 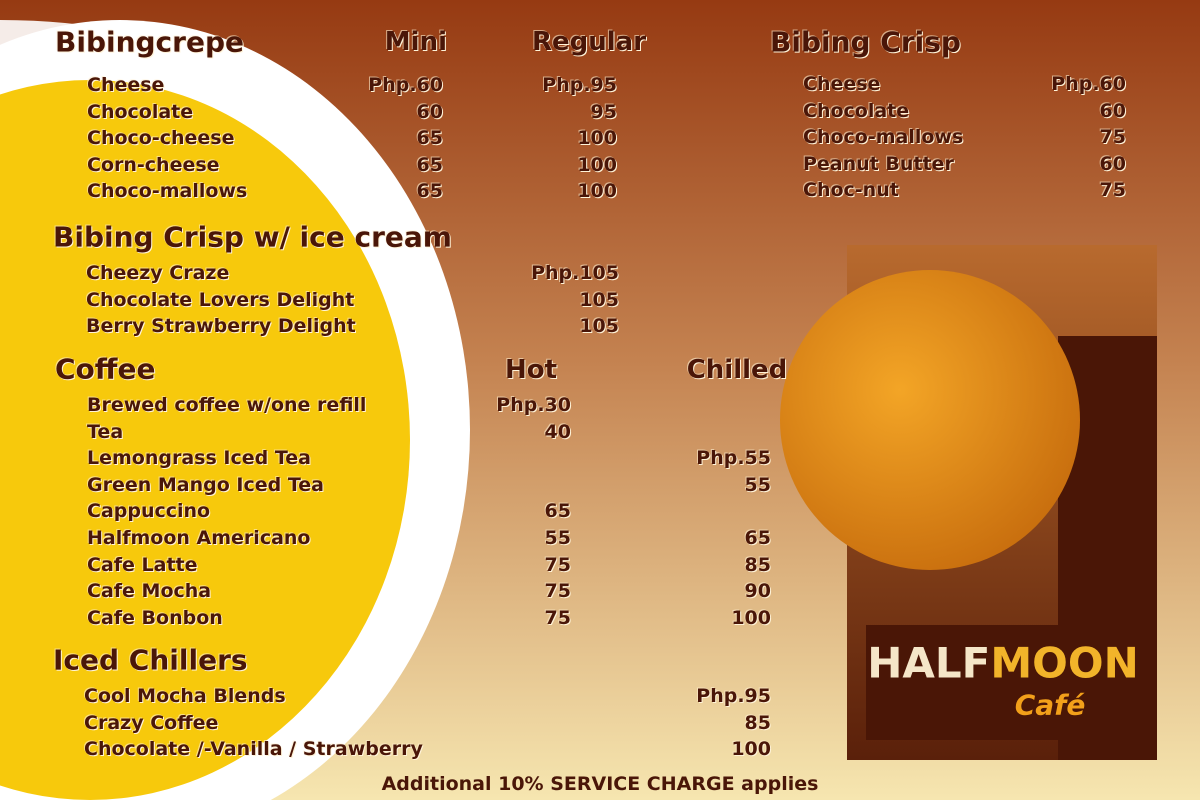 What do you see at coordinates (737, 370) in the screenshot?
I see `column-header: Chilled` at bounding box center [737, 370].